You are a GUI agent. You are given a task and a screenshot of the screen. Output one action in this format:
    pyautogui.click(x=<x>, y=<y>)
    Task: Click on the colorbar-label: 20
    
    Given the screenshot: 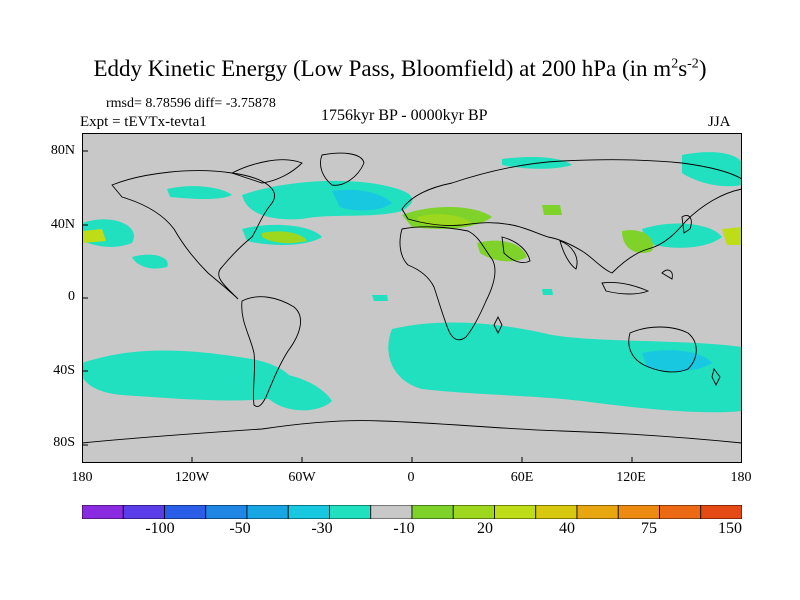 What is the action you would take?
    pyautogui.click(x=485, y=528)
    